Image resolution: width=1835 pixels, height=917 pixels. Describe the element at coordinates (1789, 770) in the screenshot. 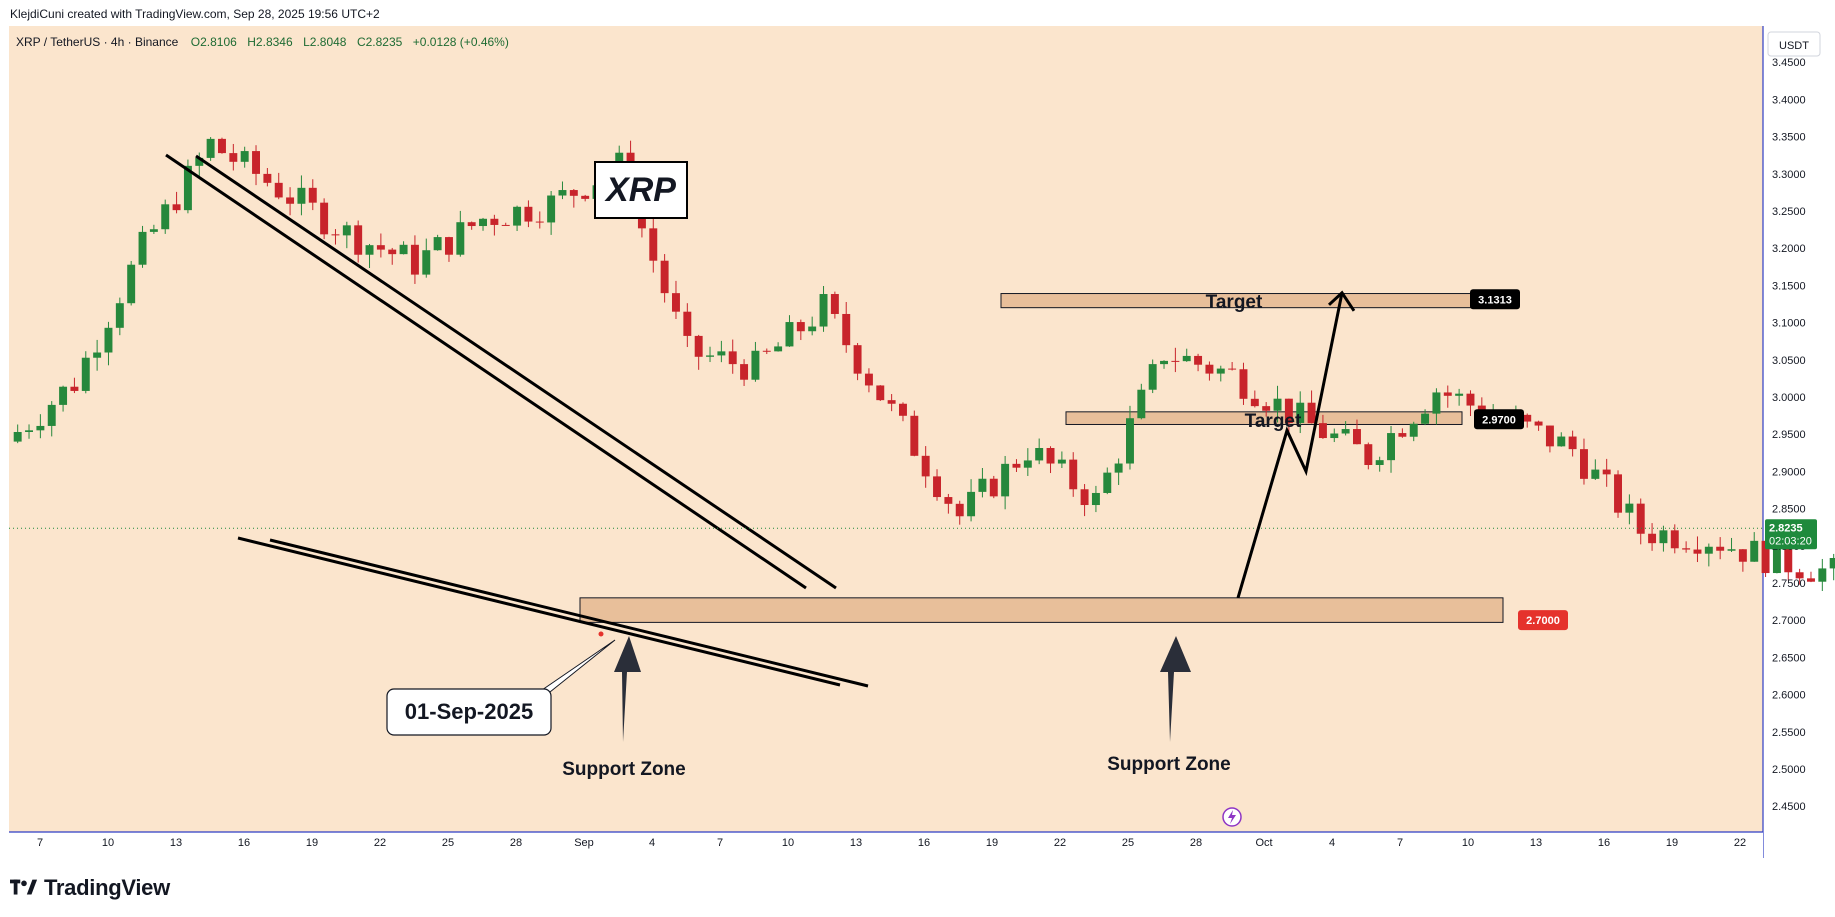

I see `y-tick-label: 2.5000` at that location.